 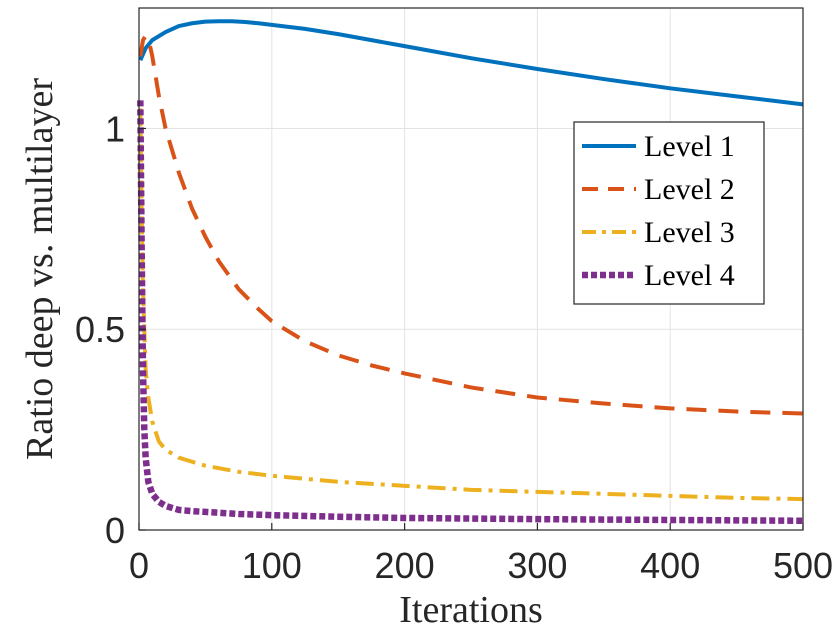 I want to click on legend: Level 1 Level 2 Level 3 Level 4, so click(x=669, y=213).